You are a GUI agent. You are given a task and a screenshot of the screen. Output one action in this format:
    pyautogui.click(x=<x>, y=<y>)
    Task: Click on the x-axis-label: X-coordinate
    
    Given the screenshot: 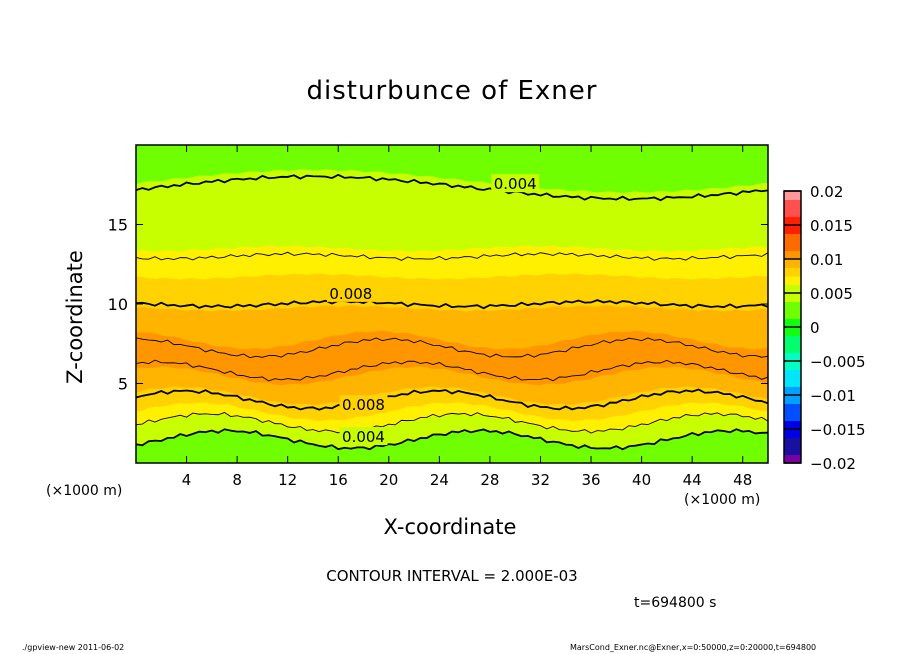 What is the action you would take?
    pyautogui.click(x=450, y=527)
    